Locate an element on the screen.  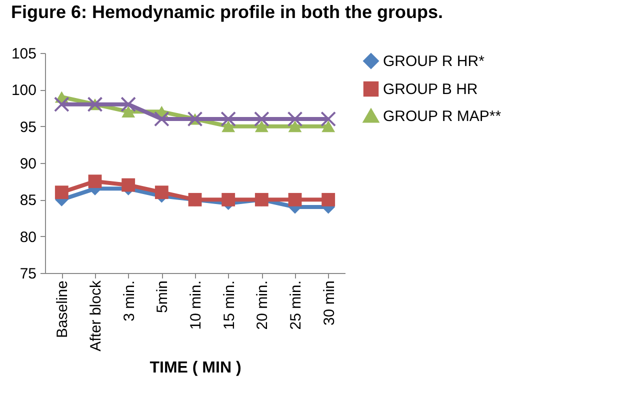
x-tick-label: 3 min. is located at coordinates (129, 301).